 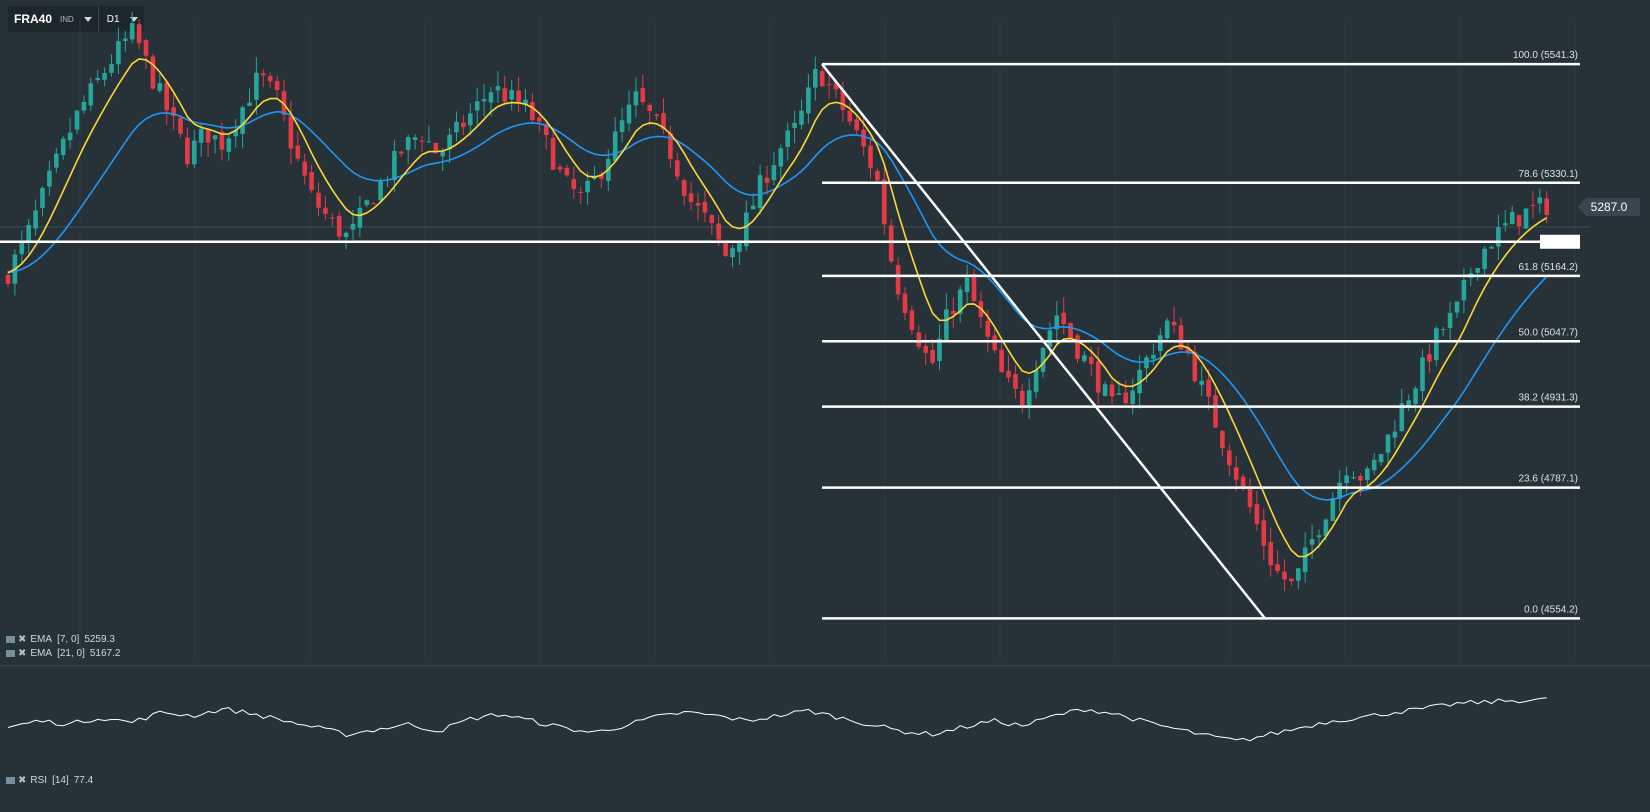 I want to click on symbol-selector: FRA40 IND, so click(x=53, y=19).